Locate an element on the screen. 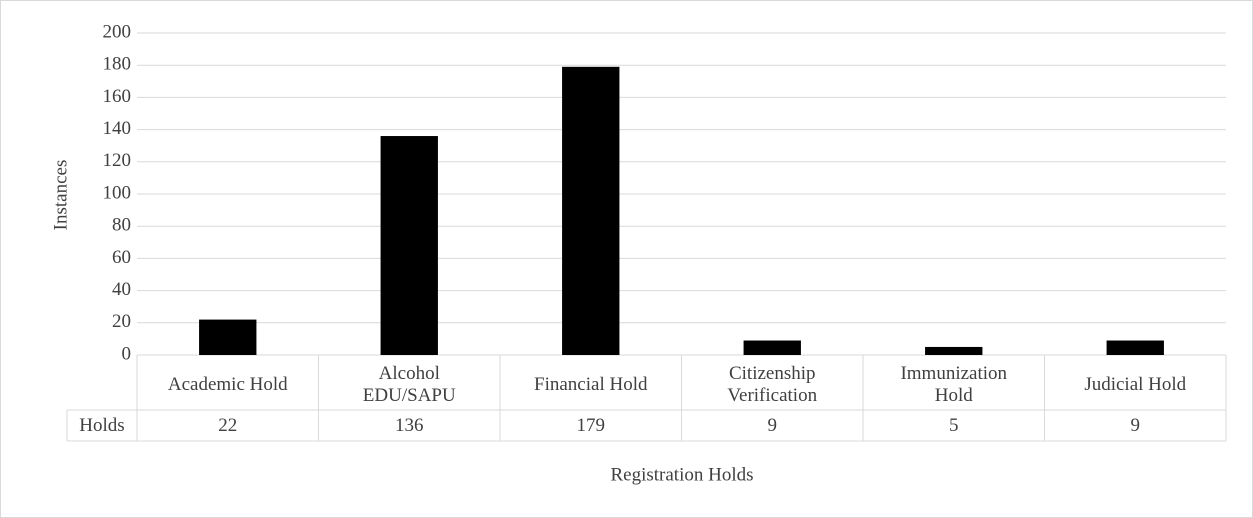 Image resolution: width=1253 pixels, height=518 pixels. x-axis-title: Registration Holds is located at coordinates (681, 474).